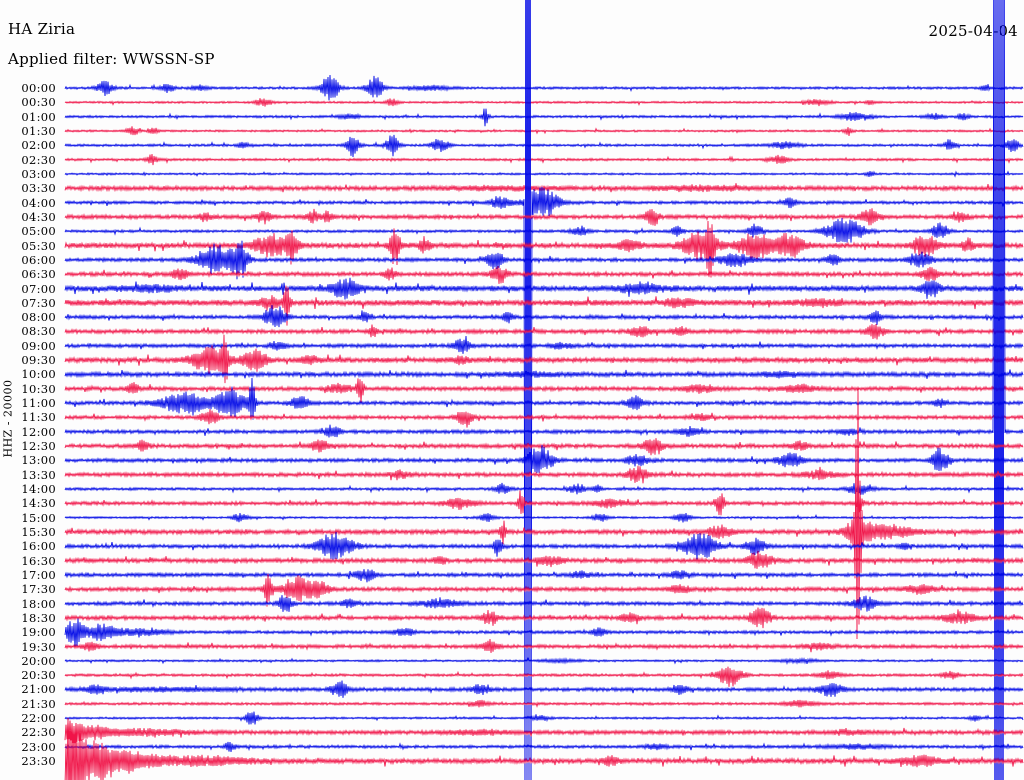 The height and width of the screenshot is (780, 1024). Describe the element at coordinates (38, 503) in the screenshot. I see `row-time-label: 14:30` at that location.